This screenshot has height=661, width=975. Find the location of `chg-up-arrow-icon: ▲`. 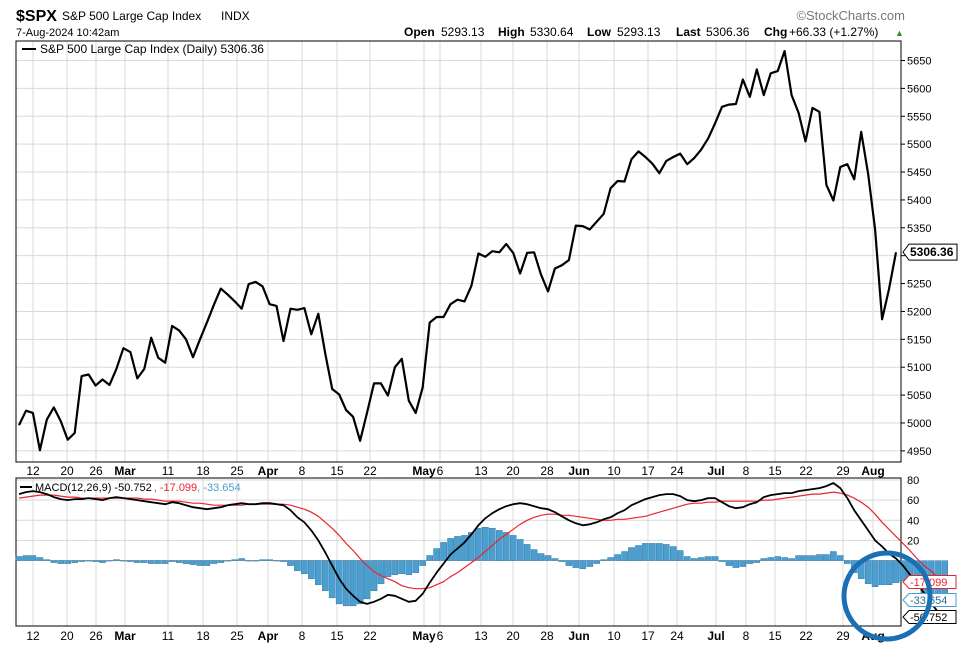

chg-up-arrow-icon: ▲ is located at coordinates (899, 33).